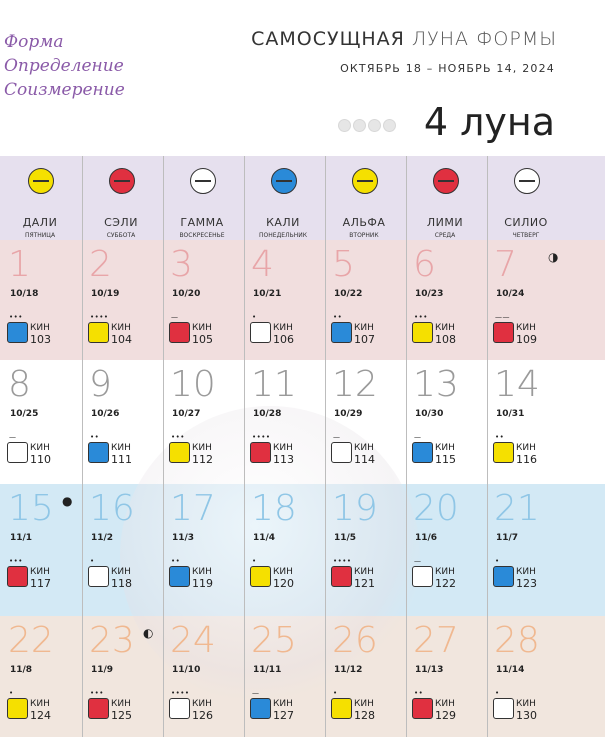 This screenshot has height=737, width=605. What do you see at coordinates (202, 459) in the screenshot?
I see `kin-number: 112` at bounding box center [202, 459].